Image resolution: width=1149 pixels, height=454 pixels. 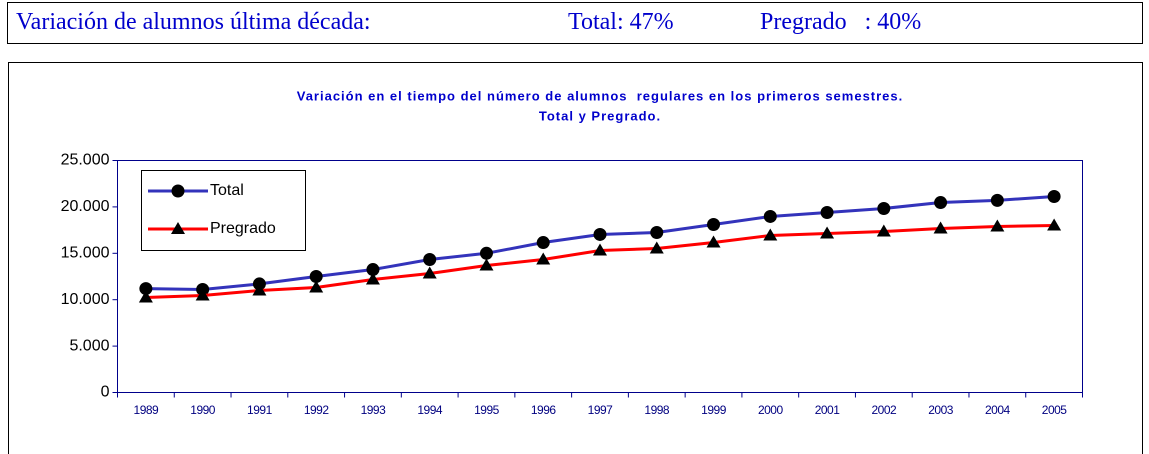 What do you see at coordinates (223, 210) in the screenshot?
I see `legend-box` at bounding box center [223, 210].